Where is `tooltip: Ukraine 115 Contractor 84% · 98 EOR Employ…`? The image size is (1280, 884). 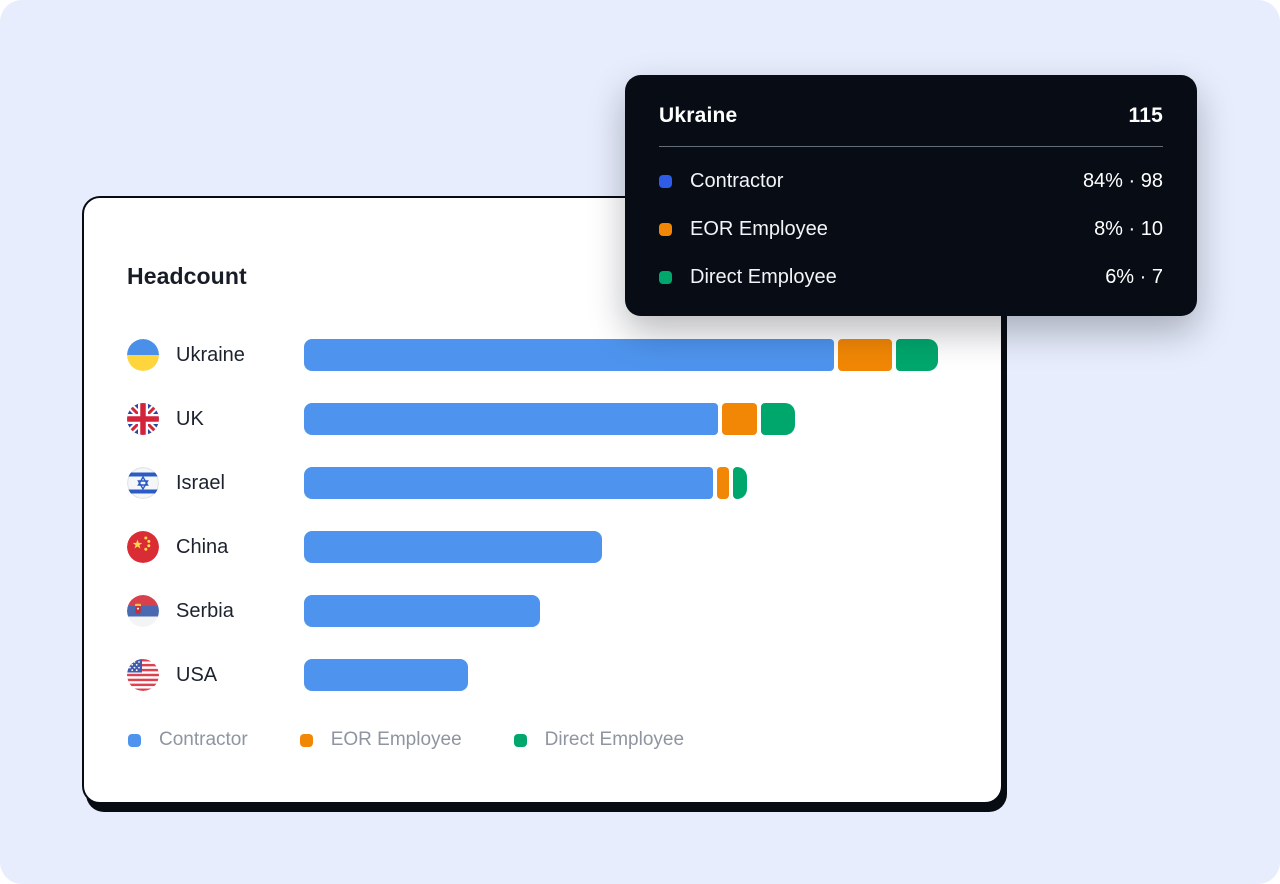 tooltip: Ukraine 115 Contractor 84% · 98 EOR Employ… is located at coordinates (911, 195).